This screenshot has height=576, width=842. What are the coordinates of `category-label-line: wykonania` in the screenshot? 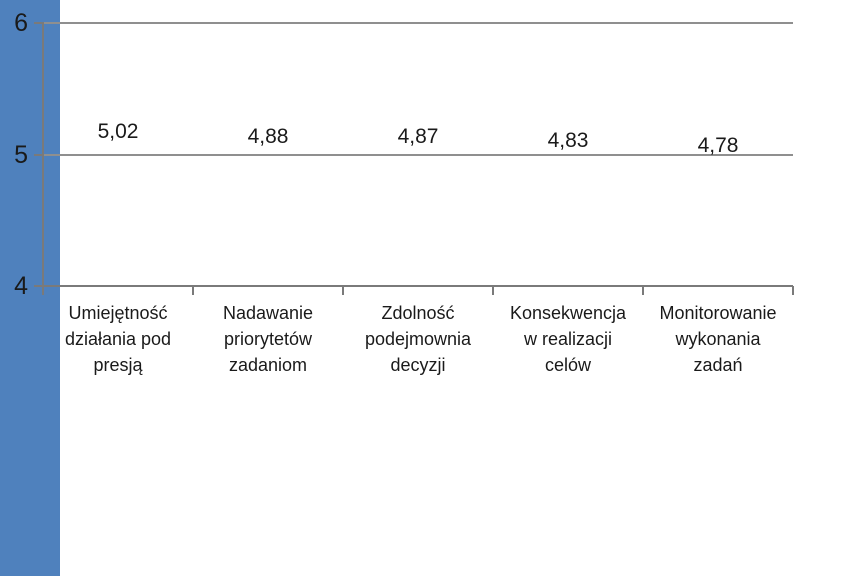 It's located at (718, 339).